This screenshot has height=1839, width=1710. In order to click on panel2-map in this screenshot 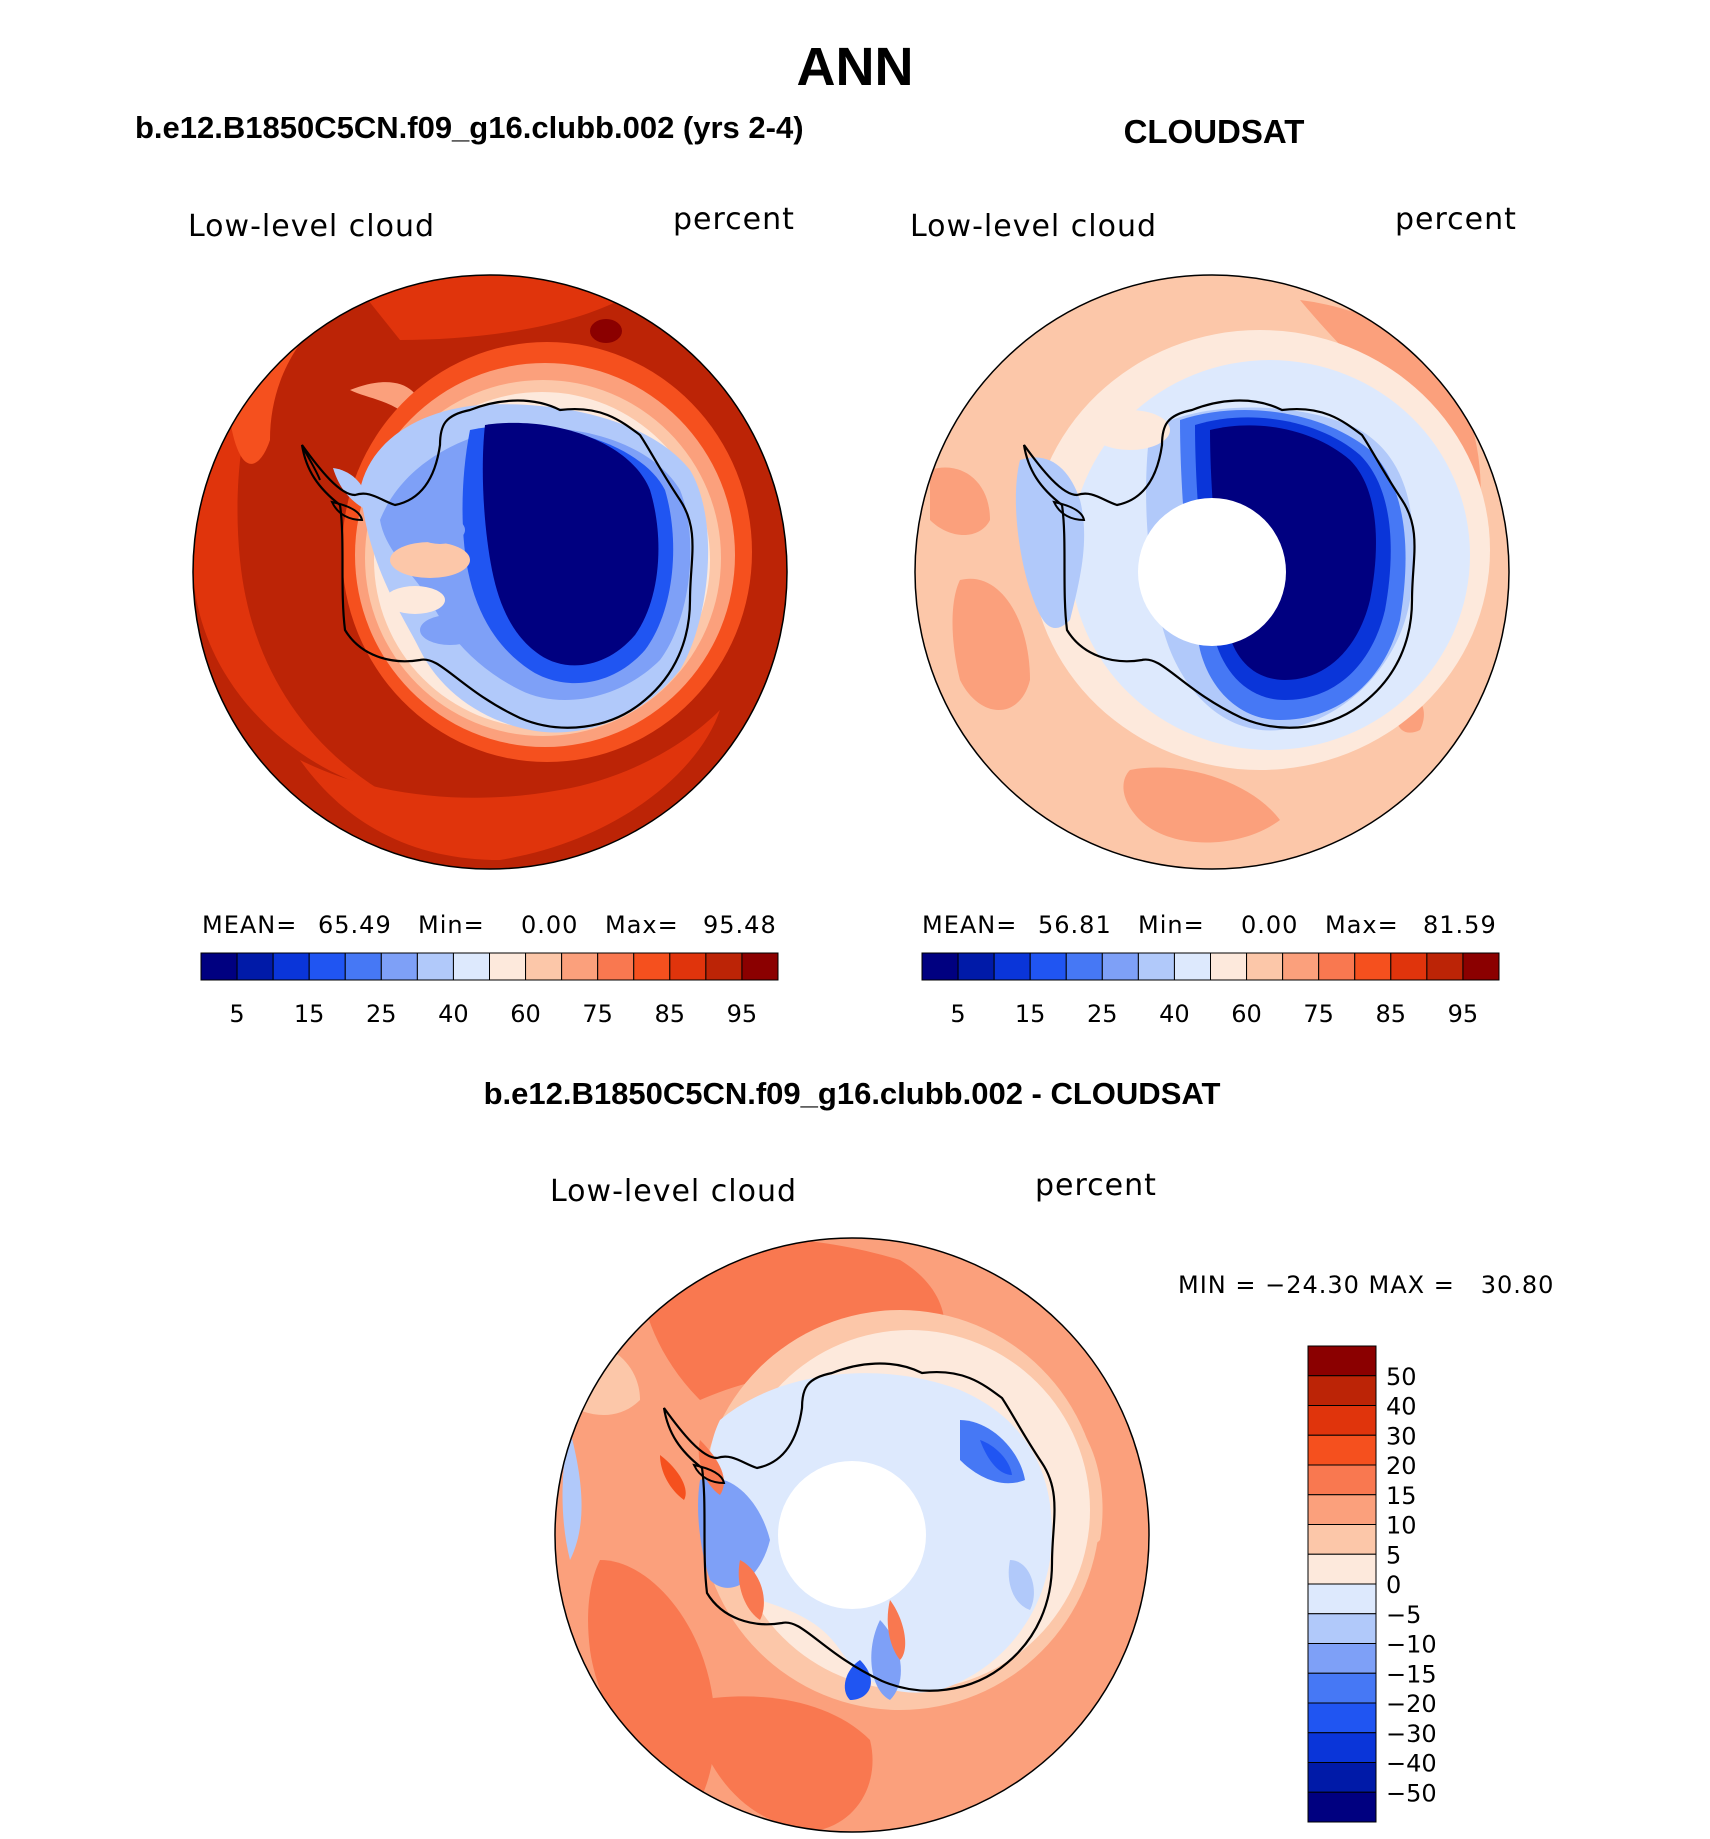, I will do `click(1212, 572)`.